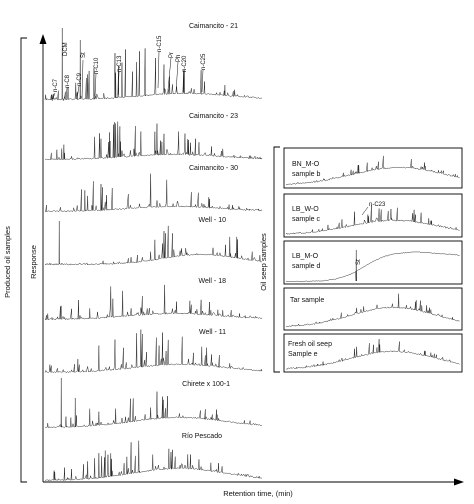 This screenshot has width=474, height=504. I want to click on sample-label: LB_W-O, so click(305, 209).